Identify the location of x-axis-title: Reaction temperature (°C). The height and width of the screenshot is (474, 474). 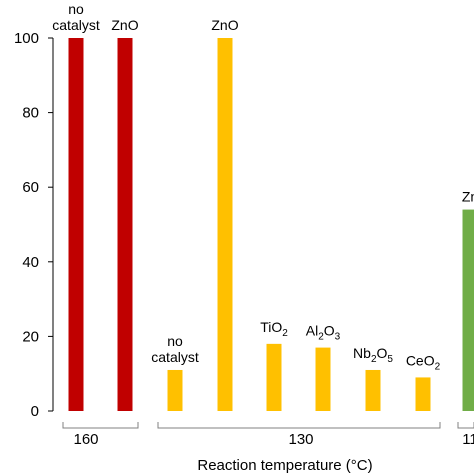
(284, 465).